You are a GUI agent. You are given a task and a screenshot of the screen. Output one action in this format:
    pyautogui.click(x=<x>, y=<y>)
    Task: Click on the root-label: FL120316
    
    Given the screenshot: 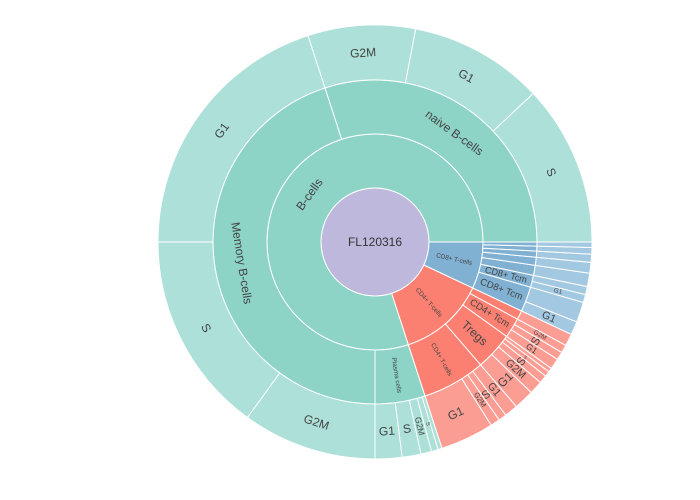 What is the action you would take?
    pyautogui.click(x=375, y=242)
    